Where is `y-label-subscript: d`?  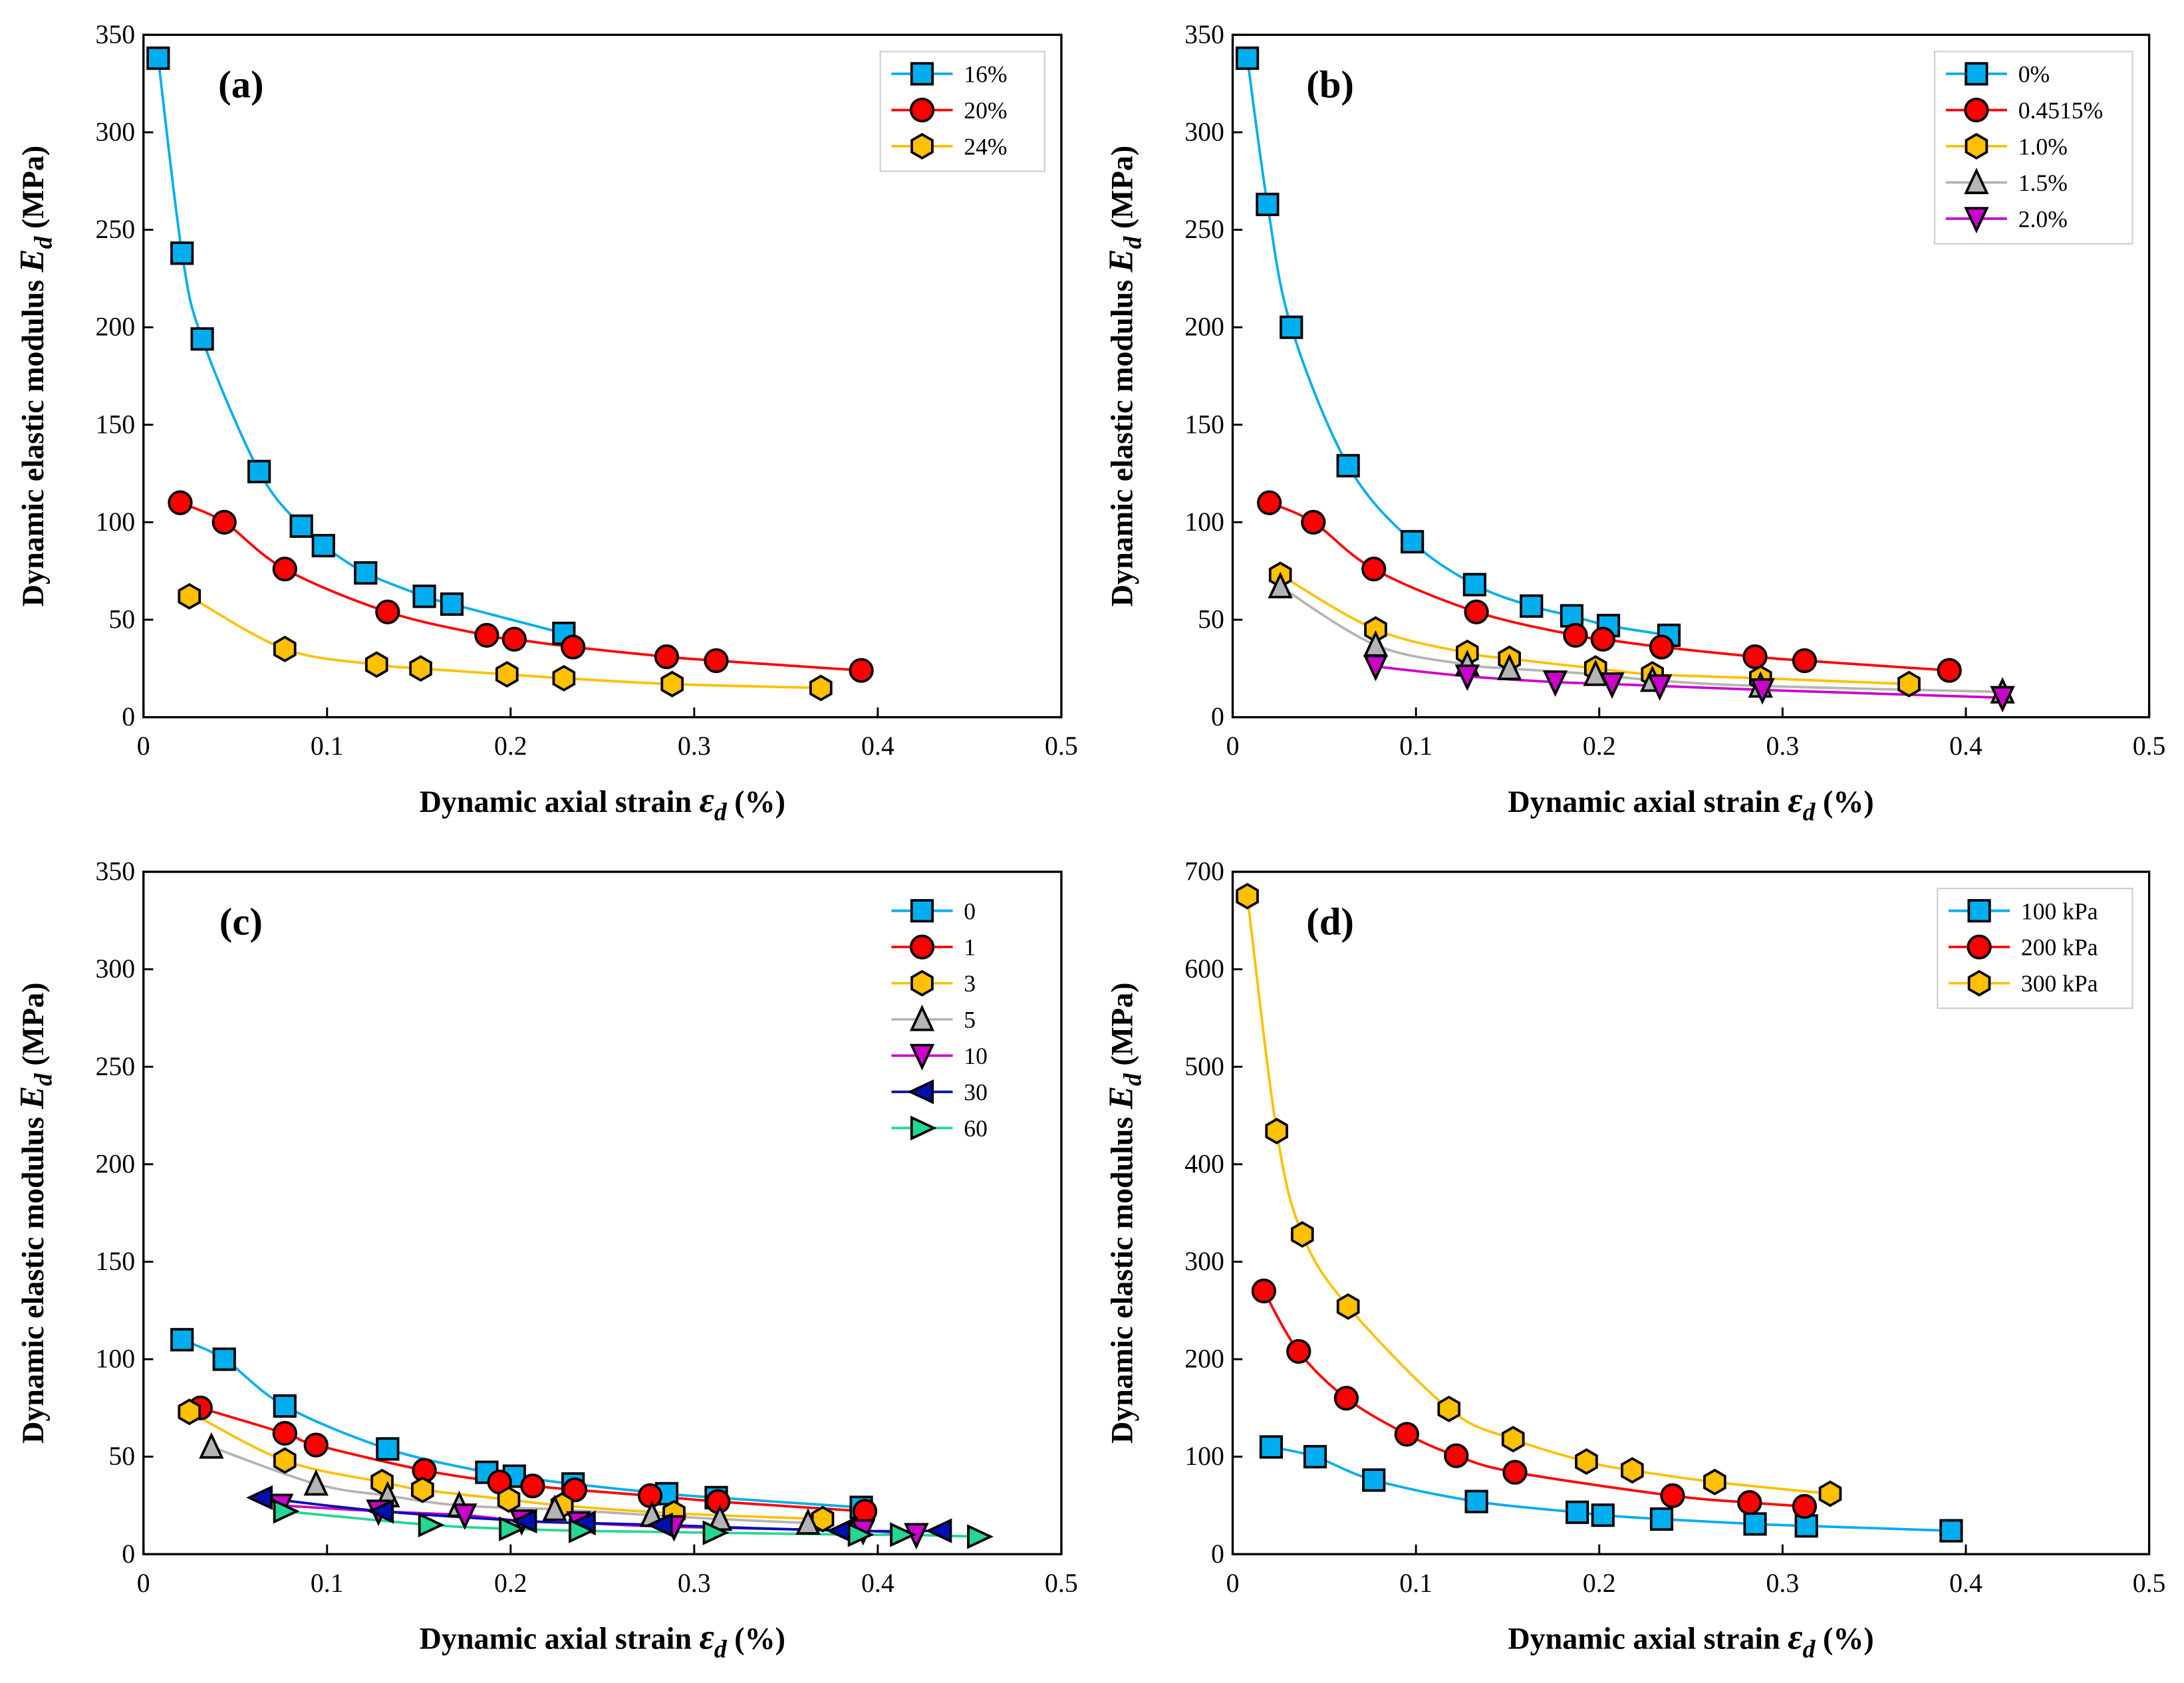
y-label-subscript: d is located at coordinates (1133, 242).